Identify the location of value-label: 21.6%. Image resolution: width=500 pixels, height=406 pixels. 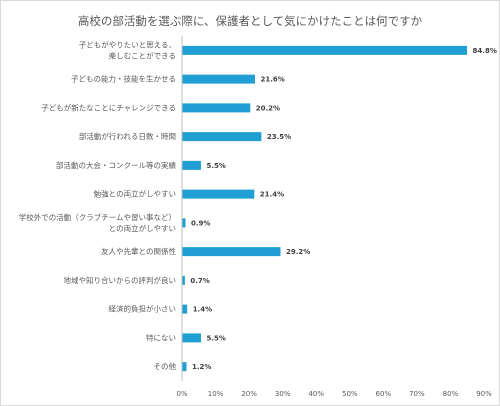
(272, 80).